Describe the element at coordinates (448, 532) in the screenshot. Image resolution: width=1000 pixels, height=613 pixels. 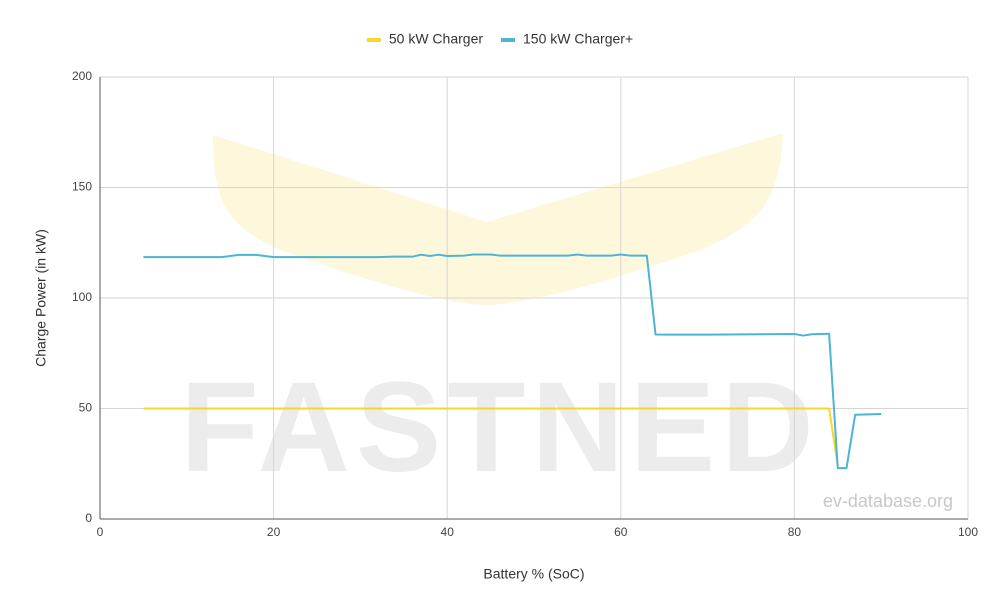
I see `x-tick-label: 40` at that location.